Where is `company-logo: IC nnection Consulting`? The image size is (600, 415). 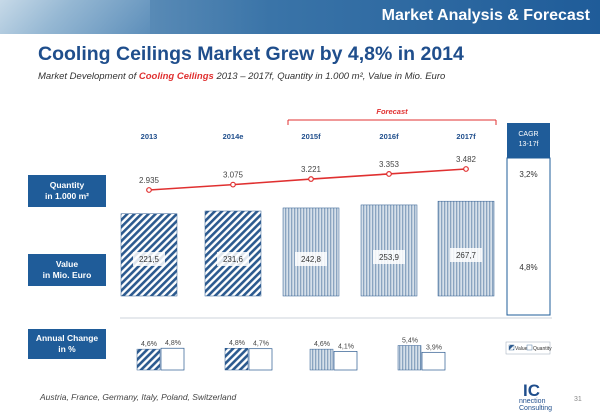 company-logo: IC nnection Consulting is located at coordinates (539, 396).